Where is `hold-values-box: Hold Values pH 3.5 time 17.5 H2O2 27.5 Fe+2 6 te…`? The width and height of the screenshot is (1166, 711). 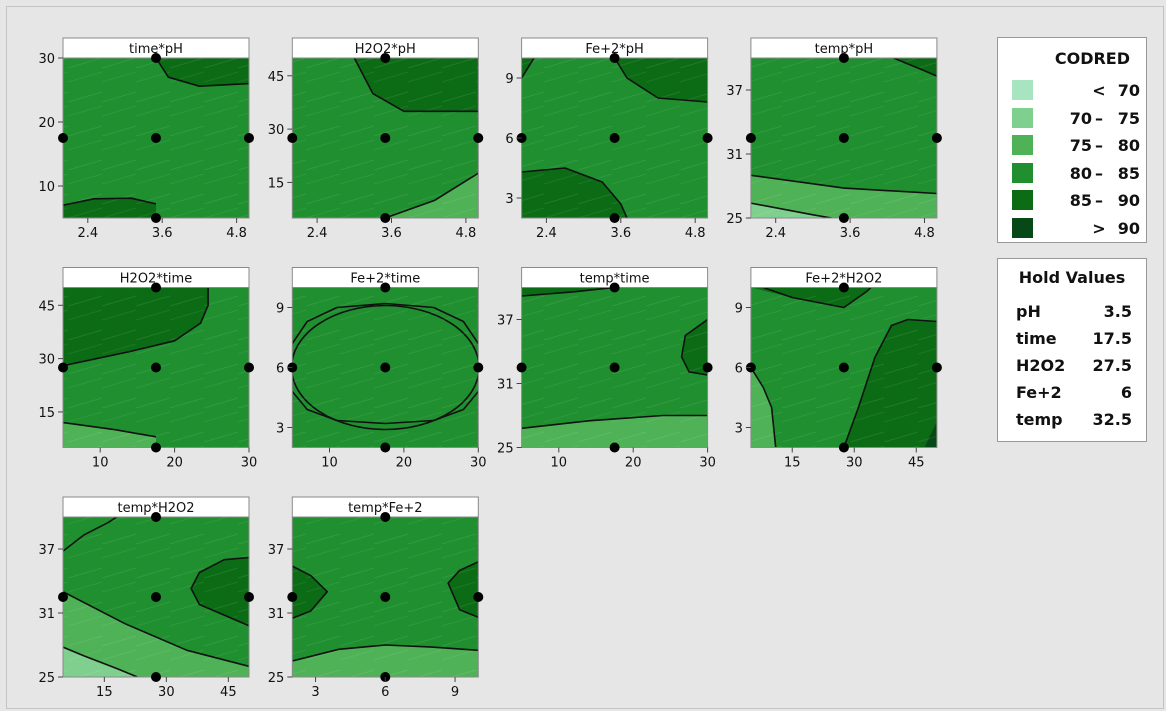 hold-values-box: Hold Values pH 3.5 time 17.5 H2O2 27.5 Fe+2 6 te… is located at coordinates (1072, 350).